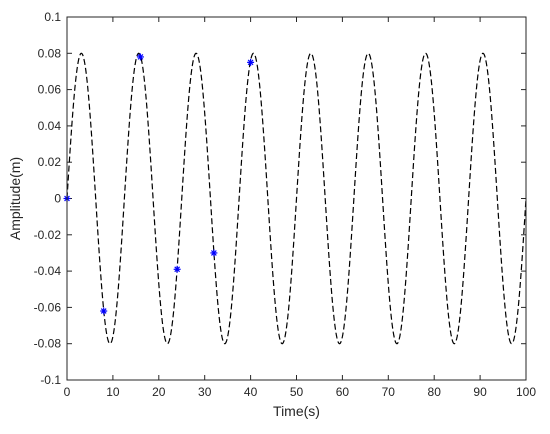  Describe the element at coordinates (48, 235) in the screenshot. I see `y-tick-label: -0.02` at that location.